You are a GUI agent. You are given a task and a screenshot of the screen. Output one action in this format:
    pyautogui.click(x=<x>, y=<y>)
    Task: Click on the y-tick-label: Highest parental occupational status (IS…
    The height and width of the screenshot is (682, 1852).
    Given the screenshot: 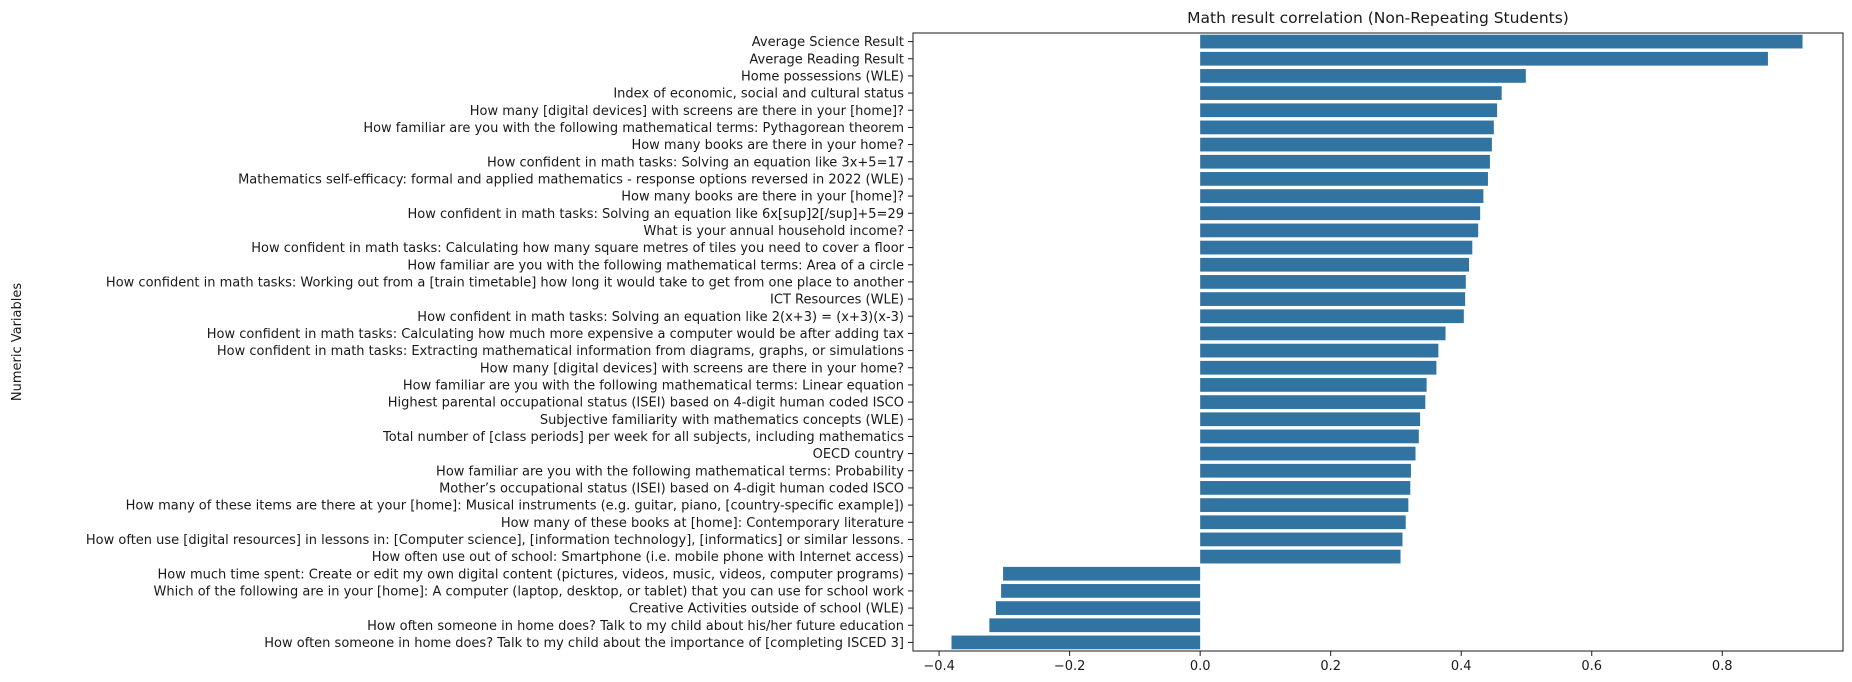 What is the action you would take?
    pyautogui.click(x=646, y=403)
    